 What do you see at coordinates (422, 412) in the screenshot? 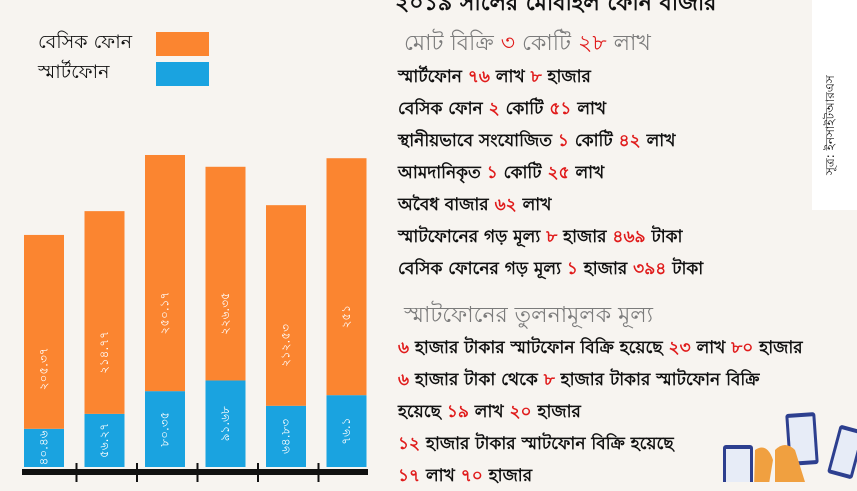
I see `line-text: হয়েছে` at bounding box center [422, 412].